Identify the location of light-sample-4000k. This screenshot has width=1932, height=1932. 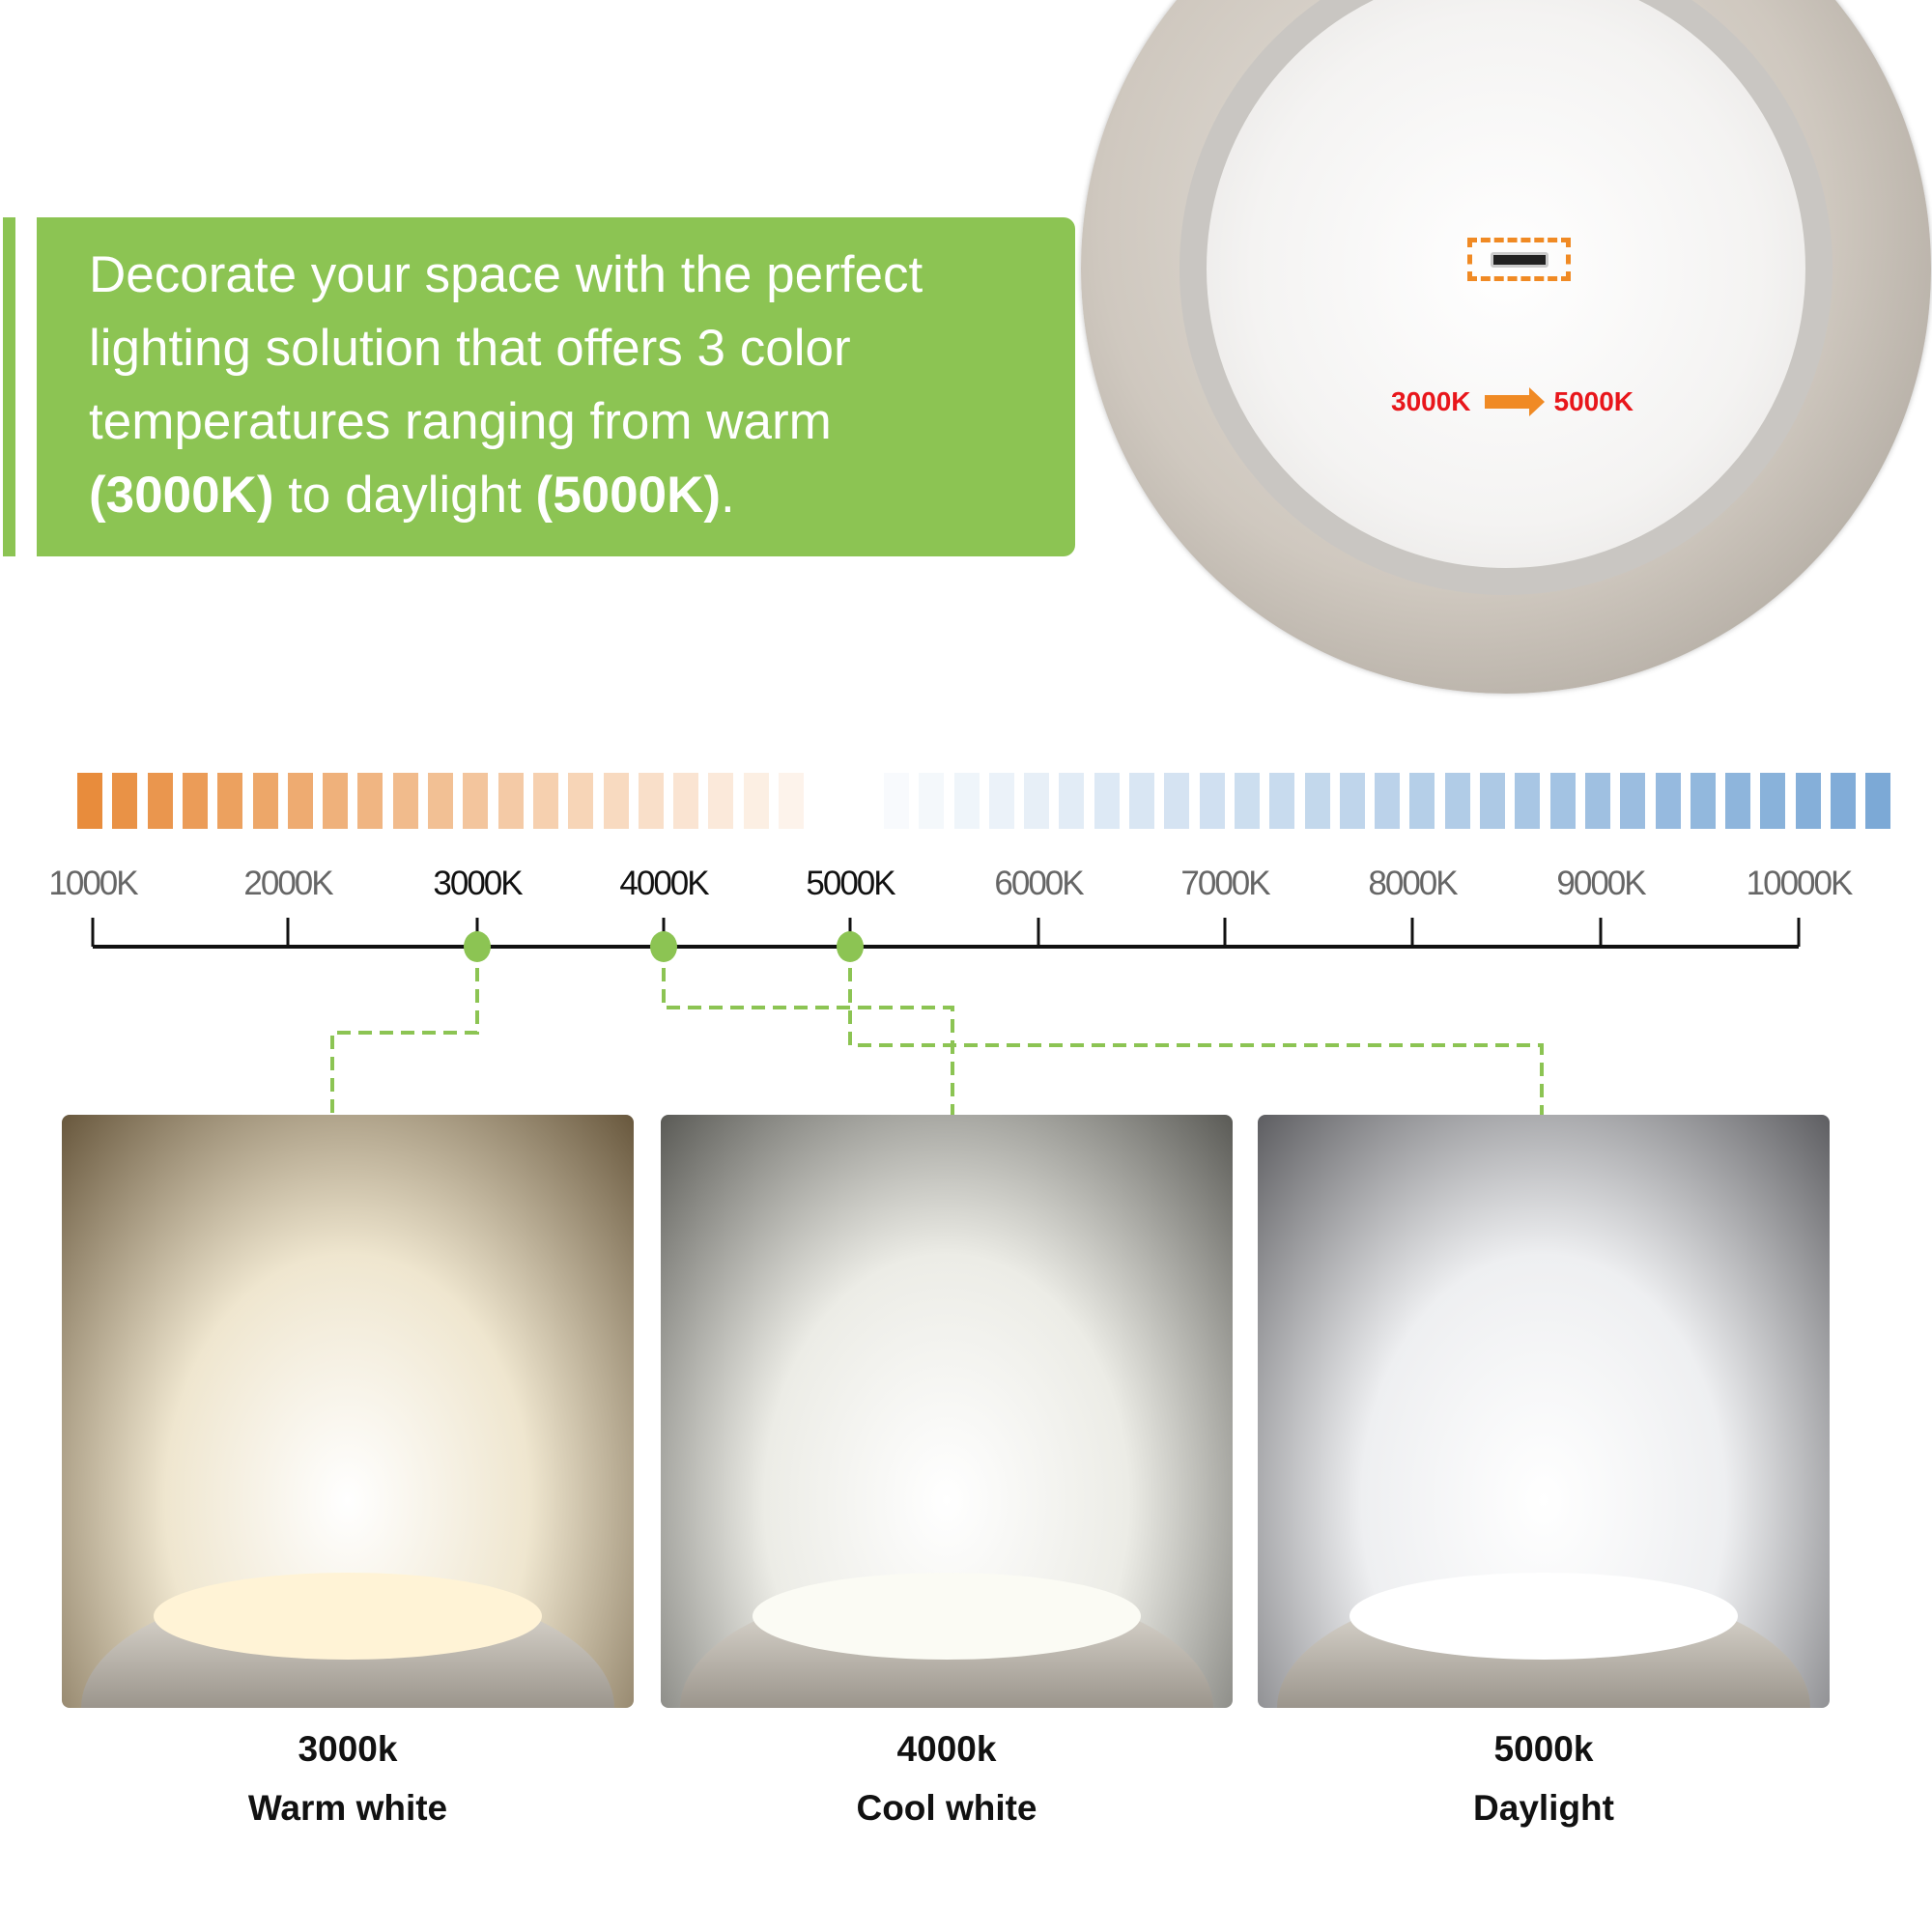
(947, 1411).